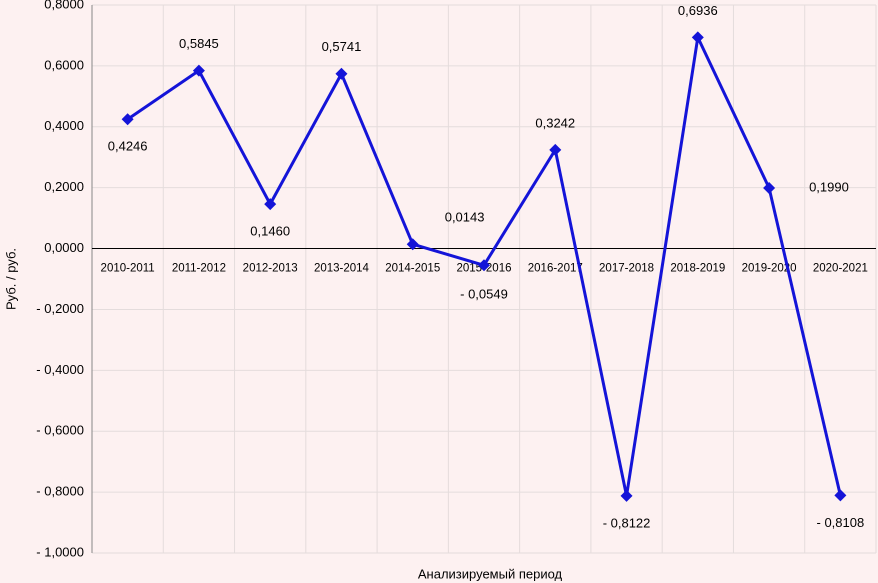  I want to click on x-tick-label: 2017-2018, so click(626, 269).